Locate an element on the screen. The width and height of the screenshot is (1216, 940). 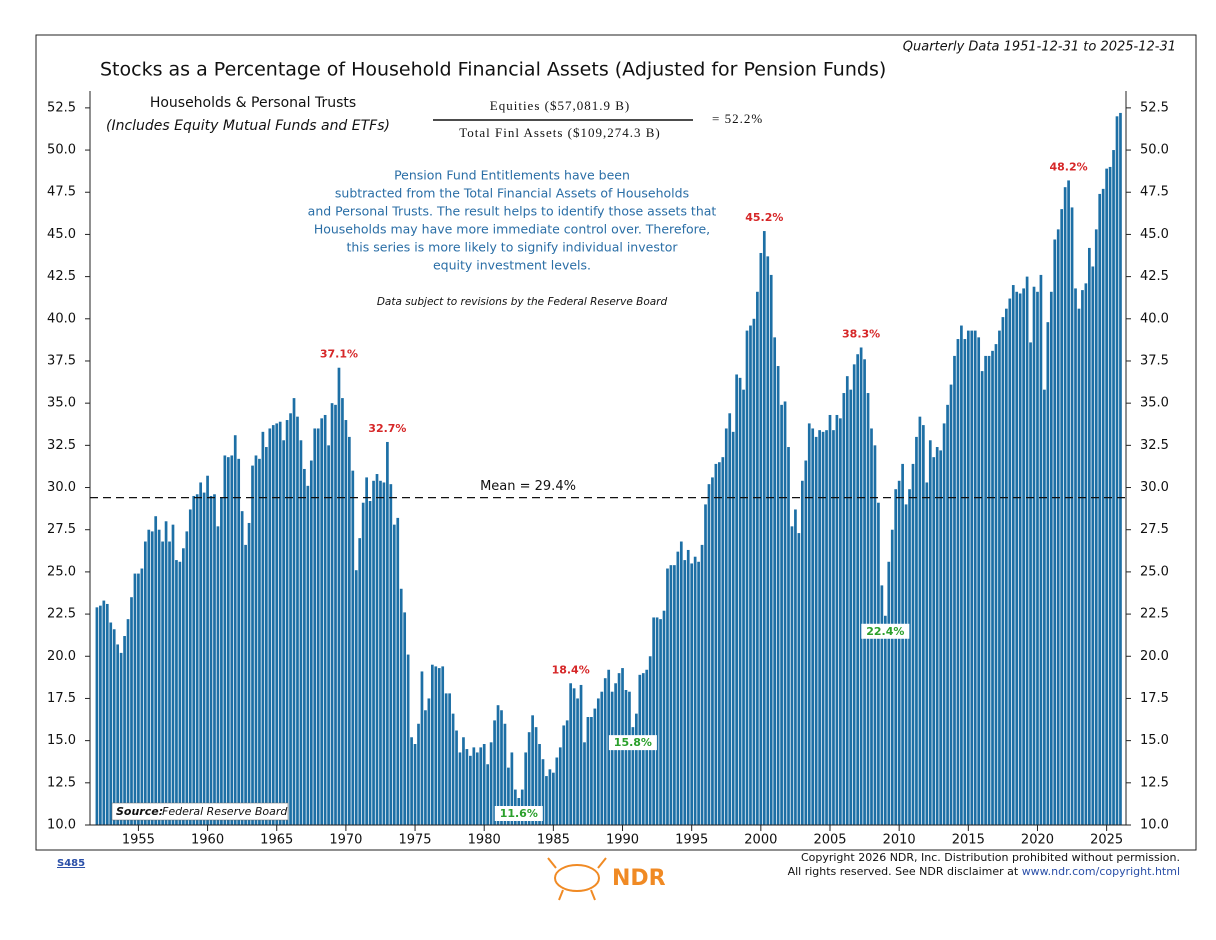
x-tick-label: 1955 is located at coordinates (138, 840).